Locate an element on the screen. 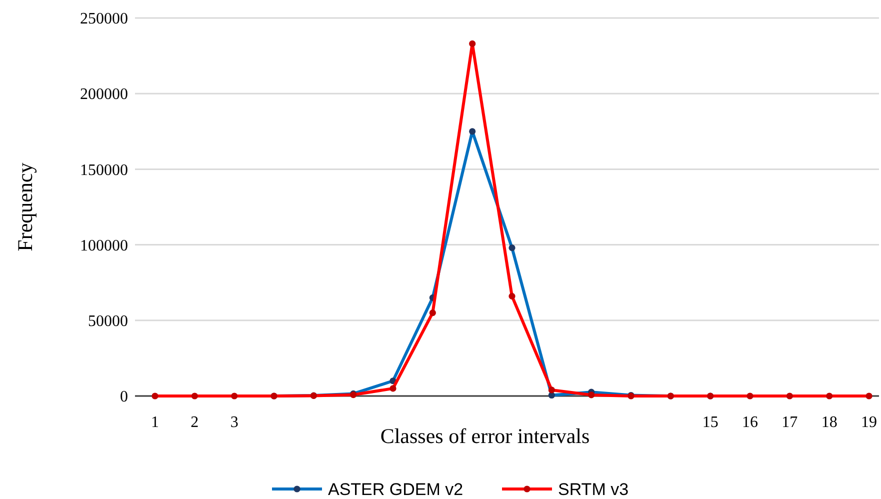 The height and width of the screenshot is (499, 881). y-tick-label: 50000 is located at coordinates (108, 321).